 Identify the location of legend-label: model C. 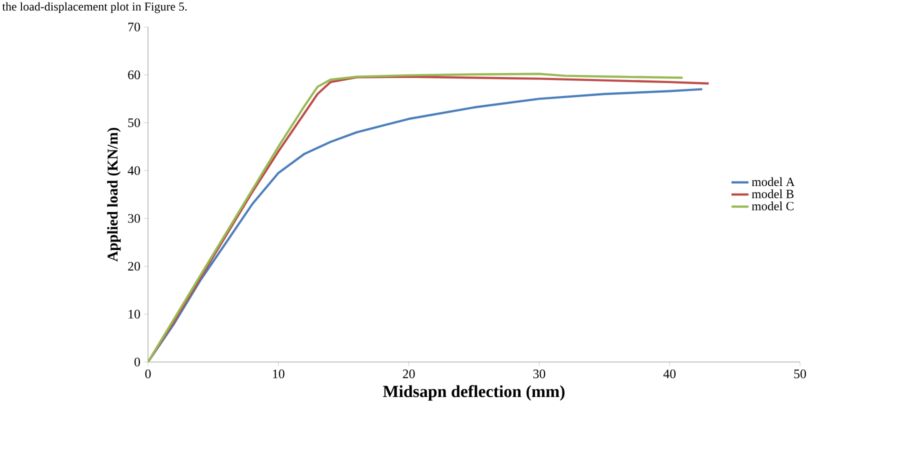
(773, 206).